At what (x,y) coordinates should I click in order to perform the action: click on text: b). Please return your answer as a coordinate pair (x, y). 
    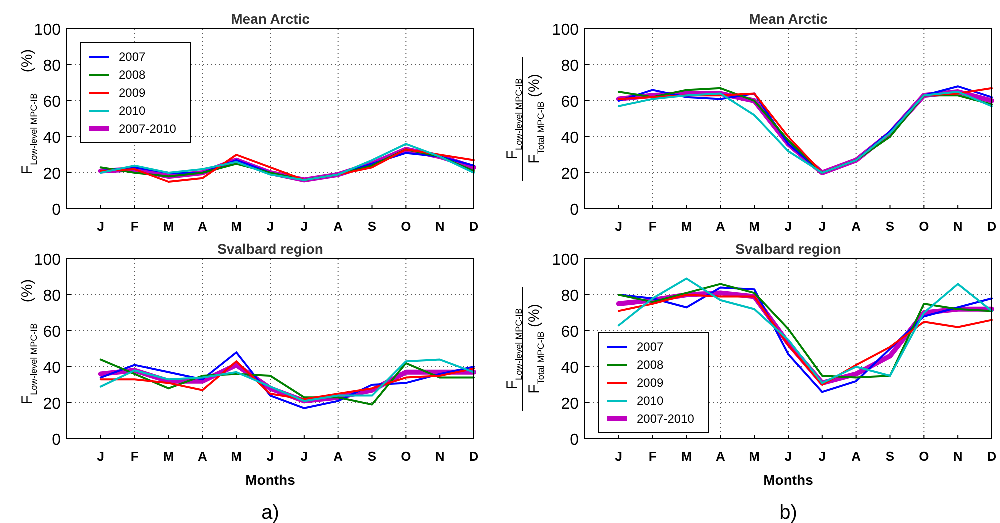
    Looking at the image, I should click on (789, 512).